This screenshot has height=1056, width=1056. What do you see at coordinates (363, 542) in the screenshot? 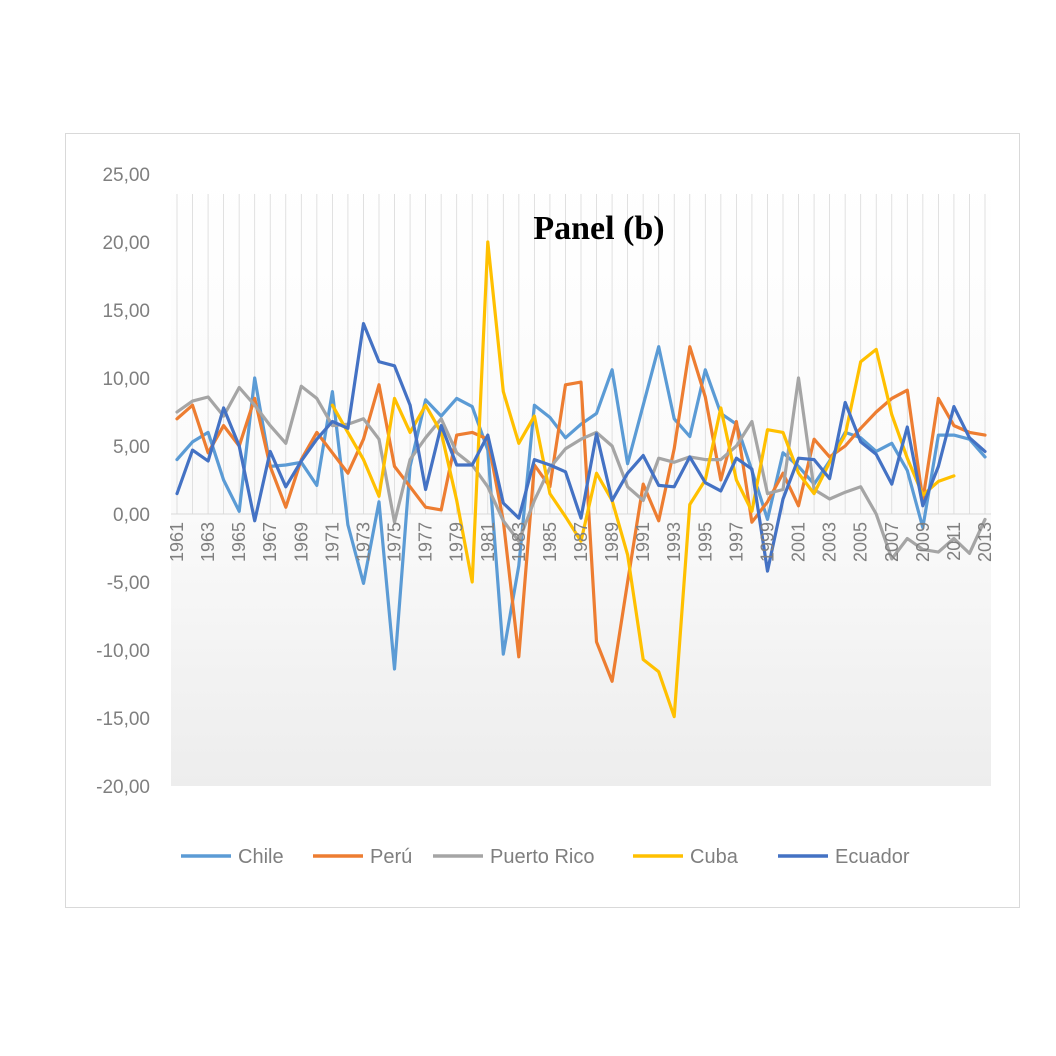
I see `x-tick-label: 1973` at bounding box center [363, 542].